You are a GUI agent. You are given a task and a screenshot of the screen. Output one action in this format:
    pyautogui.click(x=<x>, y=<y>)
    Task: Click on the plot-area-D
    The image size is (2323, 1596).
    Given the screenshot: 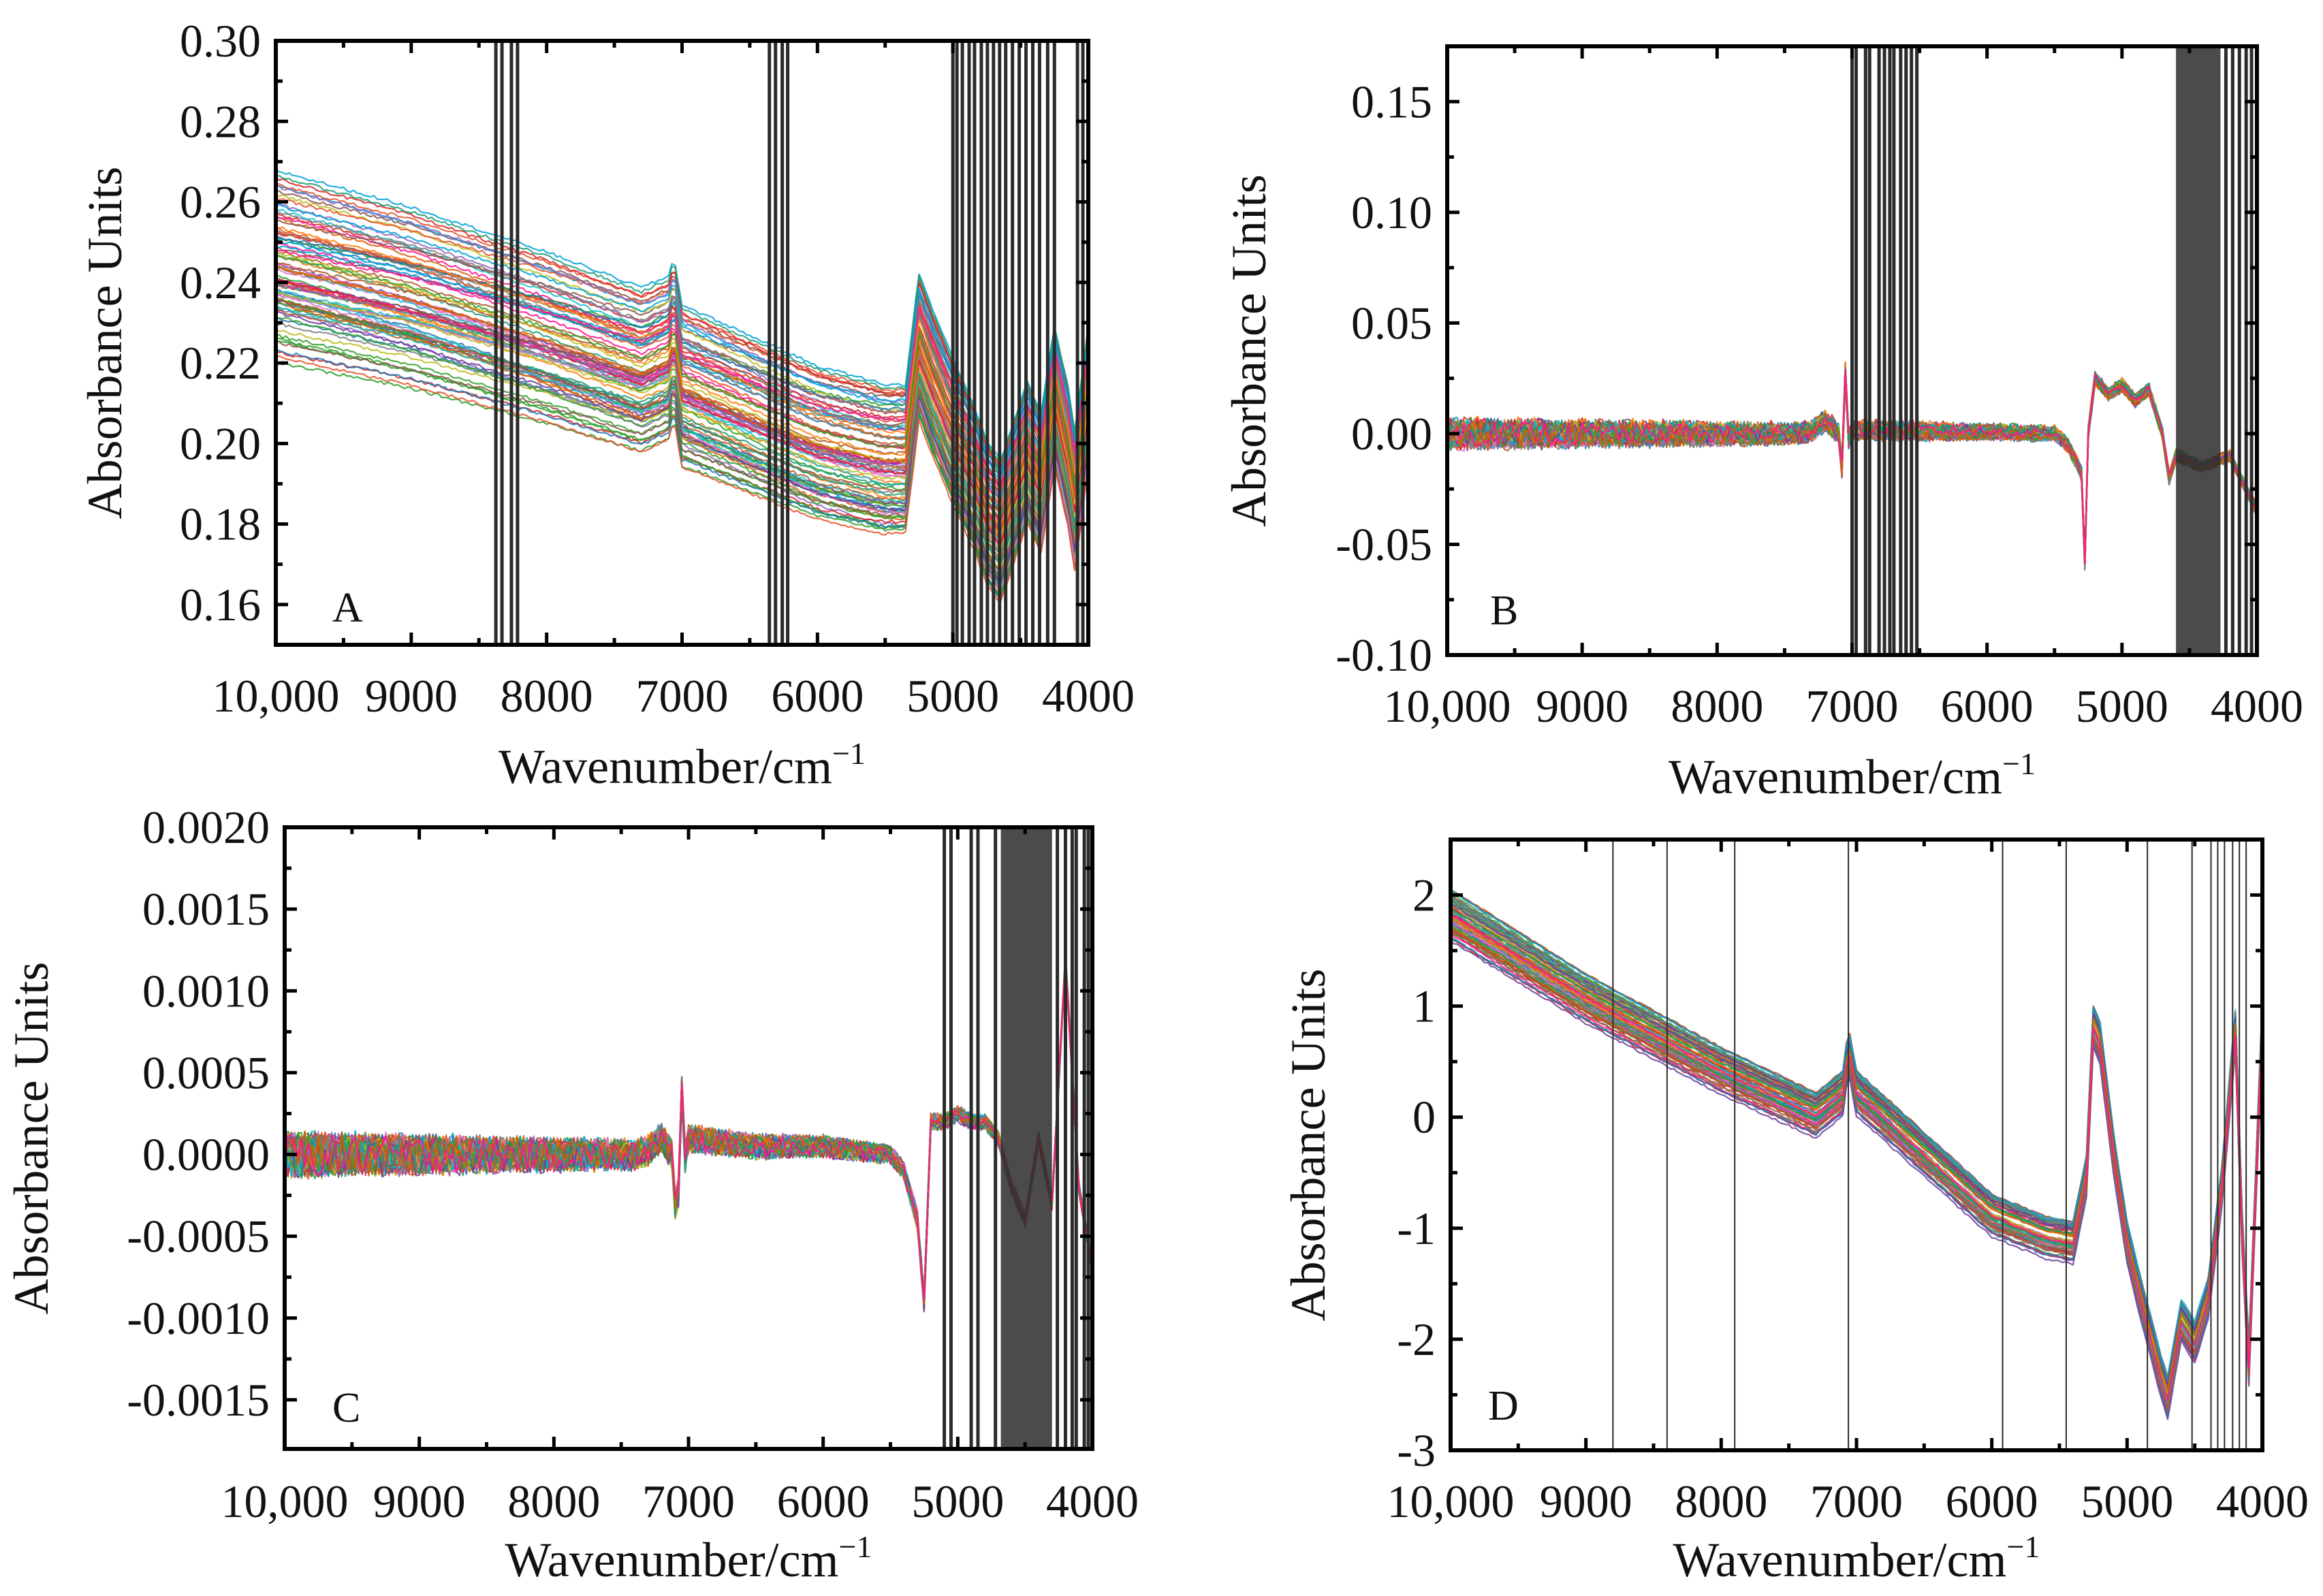 What is the action you would take?
    pyautogui.click(x=1856, y=1145)
    